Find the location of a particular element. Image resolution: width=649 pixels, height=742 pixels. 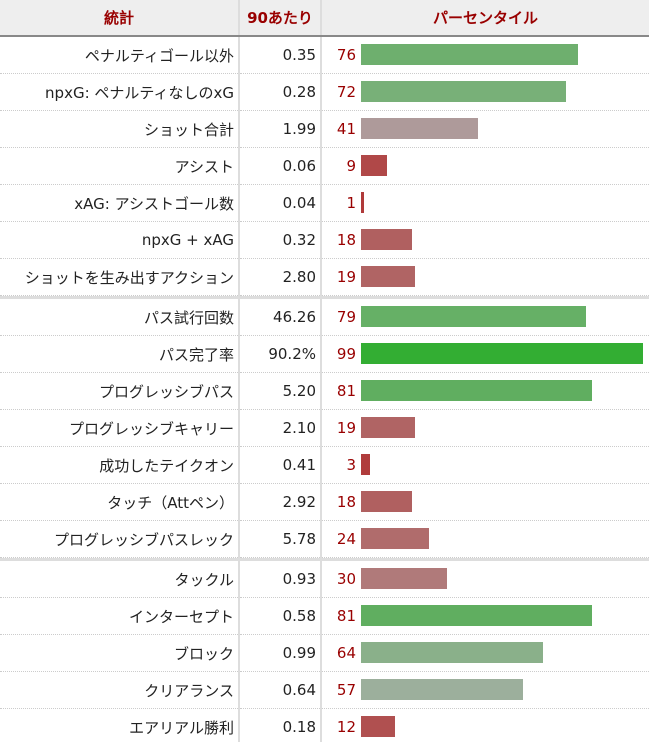

per90-value: 90.2% is located at coordinates (280, 354).